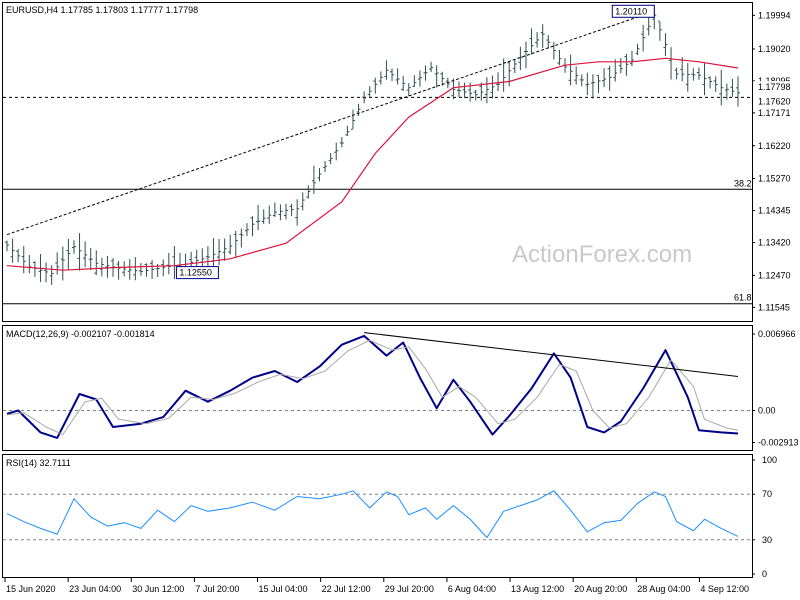 This screenshot has width=800, height=600. What do you see at coordinates (602, 254) in the screenshot?
I see `watermark: ActionForex.com` at bounding box center [602, 254].